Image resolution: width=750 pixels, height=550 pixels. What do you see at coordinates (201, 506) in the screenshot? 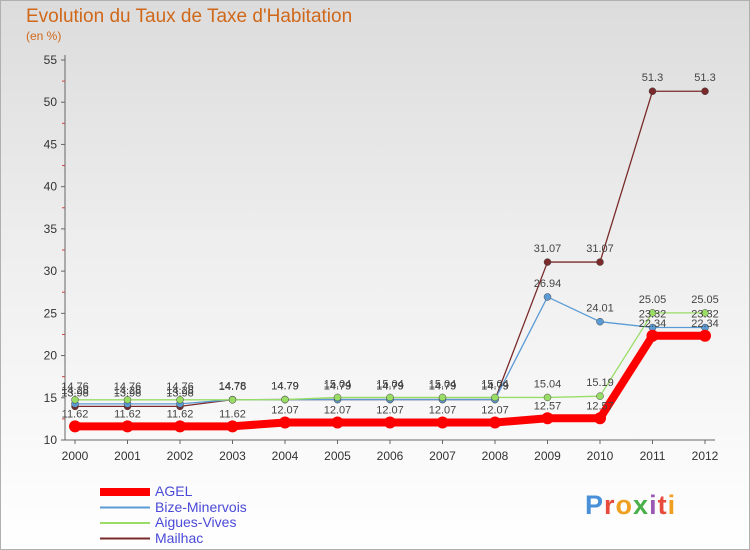
I see `legend-label: Bize-Minervois` at bounding box center [201, 506].